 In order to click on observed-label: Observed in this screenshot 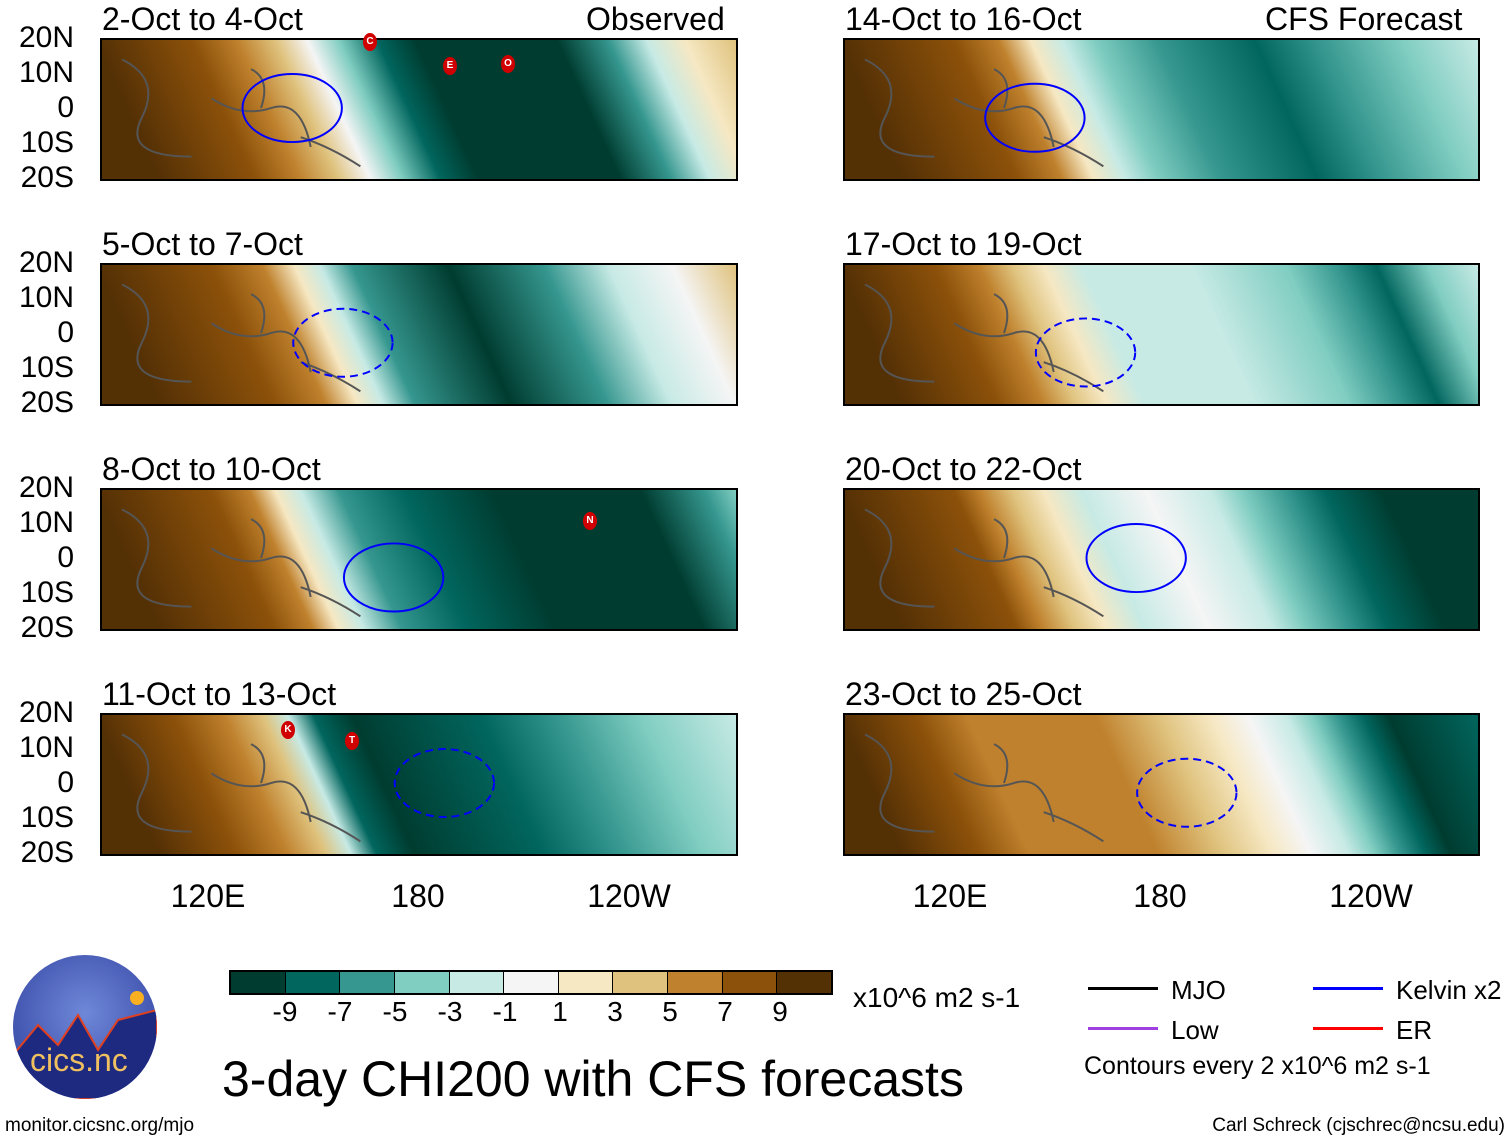, I will do `click(655, 19)`.